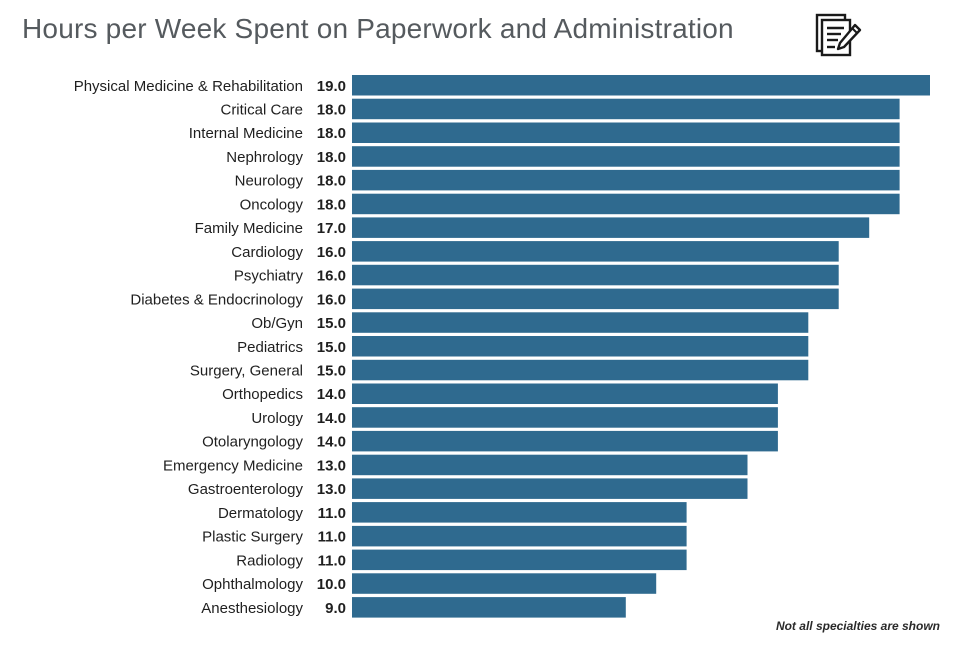  What do you see at coordinates (269, 560) in the screenshot?
I see `category-label-radiology: Radiology` at bounding box center [269, 560].